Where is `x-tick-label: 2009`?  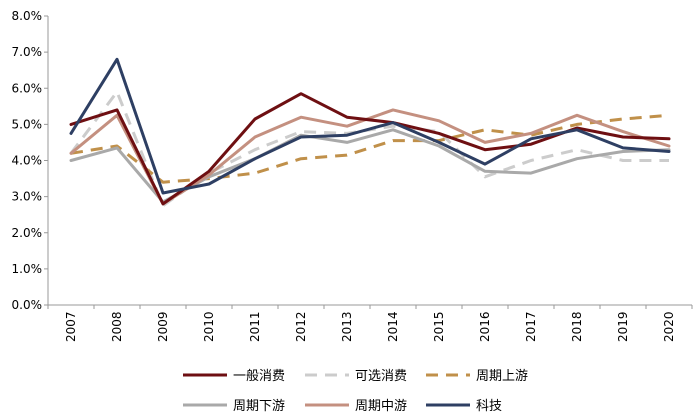 x-tick-label: 2009 is located at coordinates (163, 326).